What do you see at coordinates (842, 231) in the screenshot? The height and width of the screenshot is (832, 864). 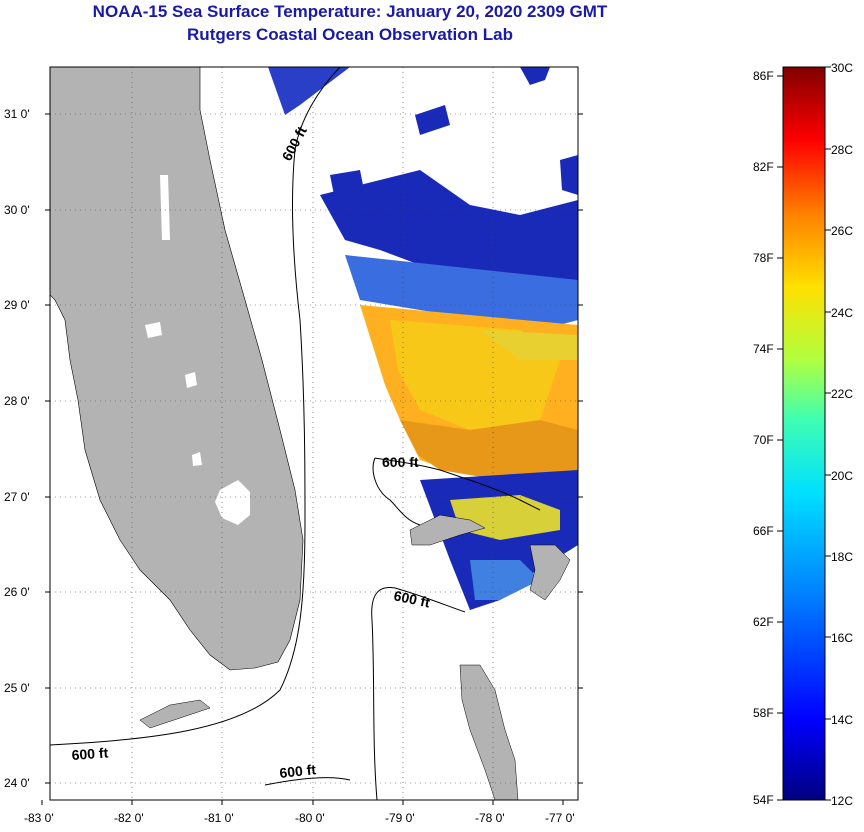 I see `colorbar-c-label: 26C` at bounding box center [842, 231].